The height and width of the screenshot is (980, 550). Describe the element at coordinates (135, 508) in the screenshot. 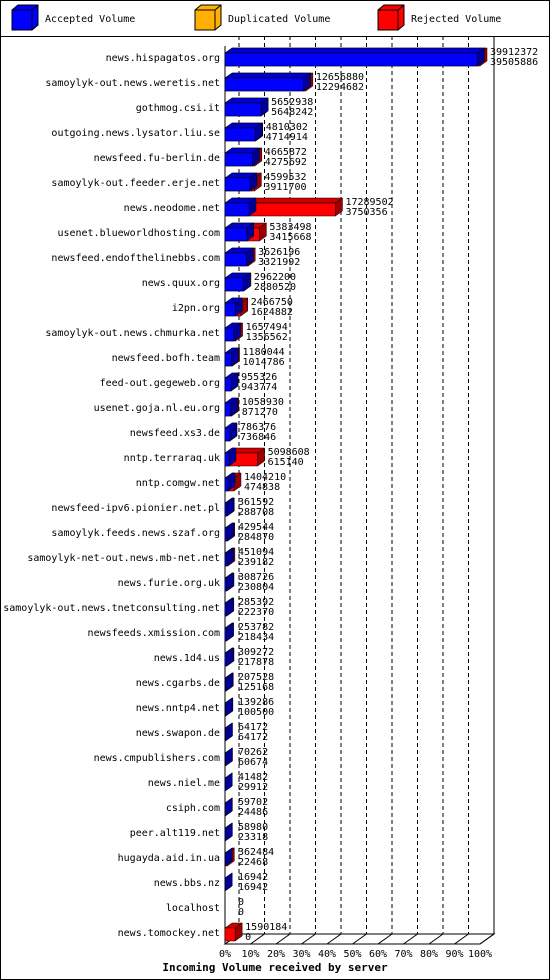

I see `row-label: newsfeed-ipv6.pionier.net.pl` at that location.